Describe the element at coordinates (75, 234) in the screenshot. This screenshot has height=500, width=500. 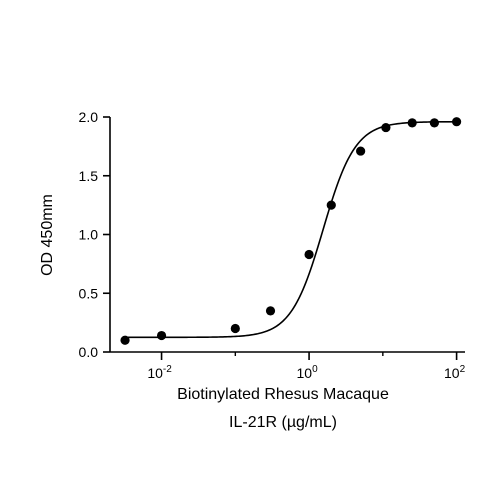
I see `y-axis: 0.0 0.5 1.0 1.5 2.0 OD 450mm` at that location.